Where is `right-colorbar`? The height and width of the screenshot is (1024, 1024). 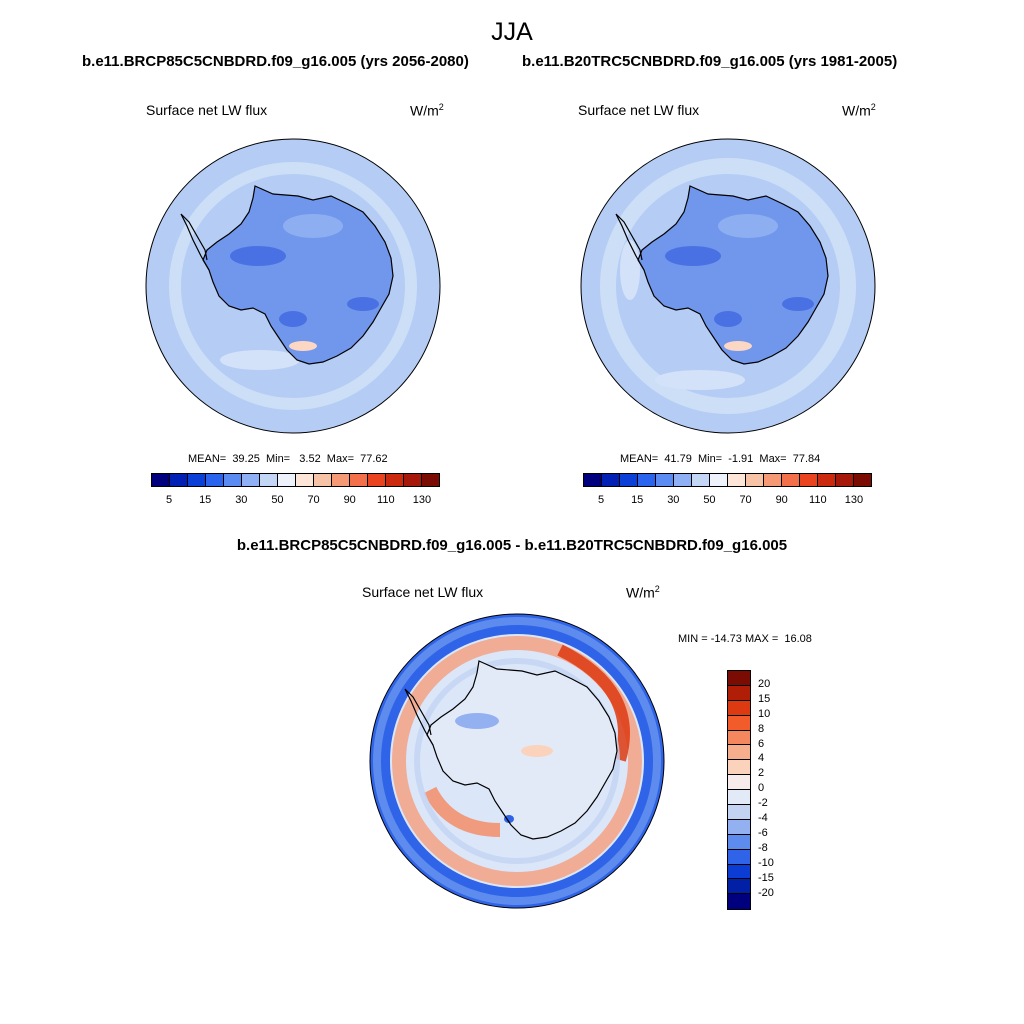 right-colorbar is located at coordinates (727, 480).